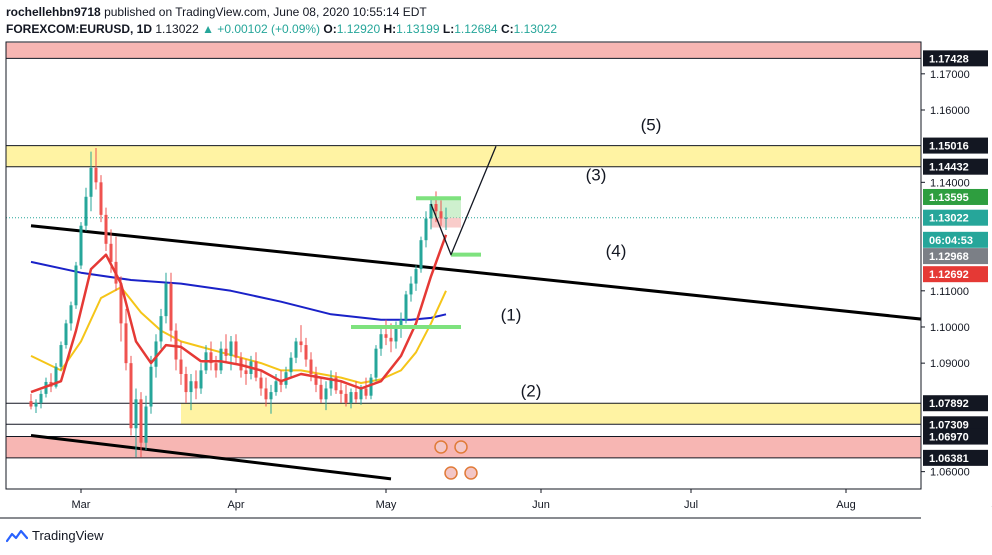 The image size is (992, 555). Describe the element at coordinates (949, 404) in the screenshot. I see `price-label-text: 1.07892` at that location.